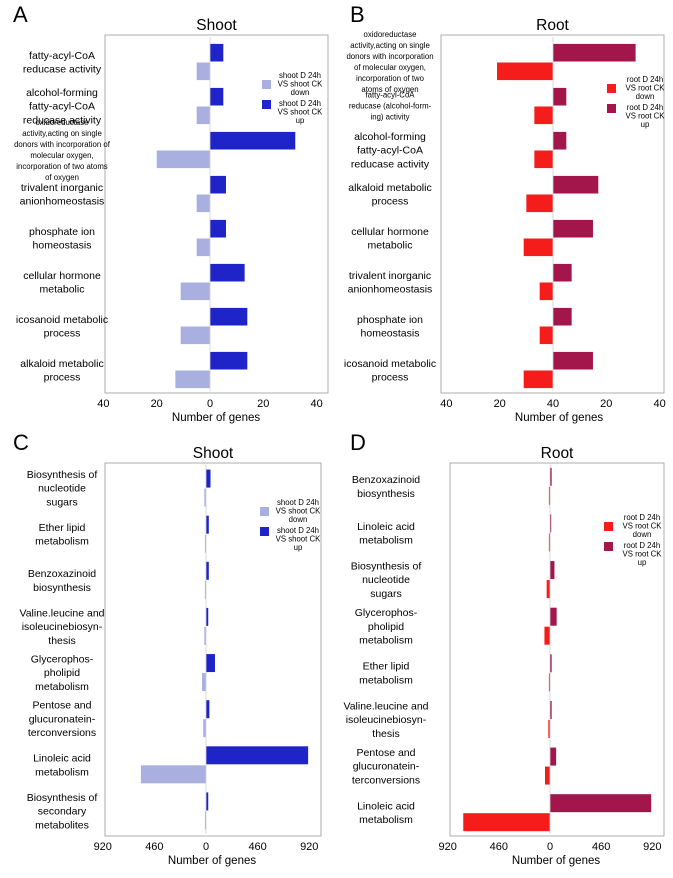  I want to click on category-label: reducase (alcohol-form-, so click(390, 106).